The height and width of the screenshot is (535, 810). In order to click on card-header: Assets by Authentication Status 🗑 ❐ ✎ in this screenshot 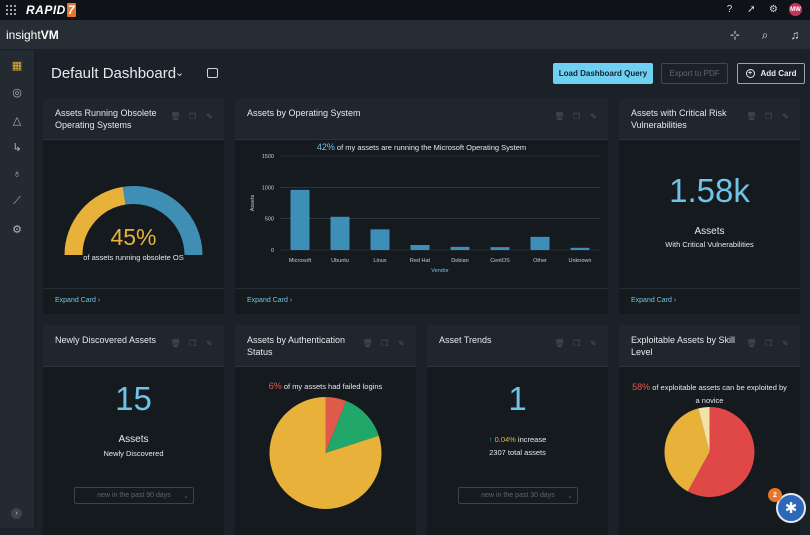, I will do `click(325, 346)`.